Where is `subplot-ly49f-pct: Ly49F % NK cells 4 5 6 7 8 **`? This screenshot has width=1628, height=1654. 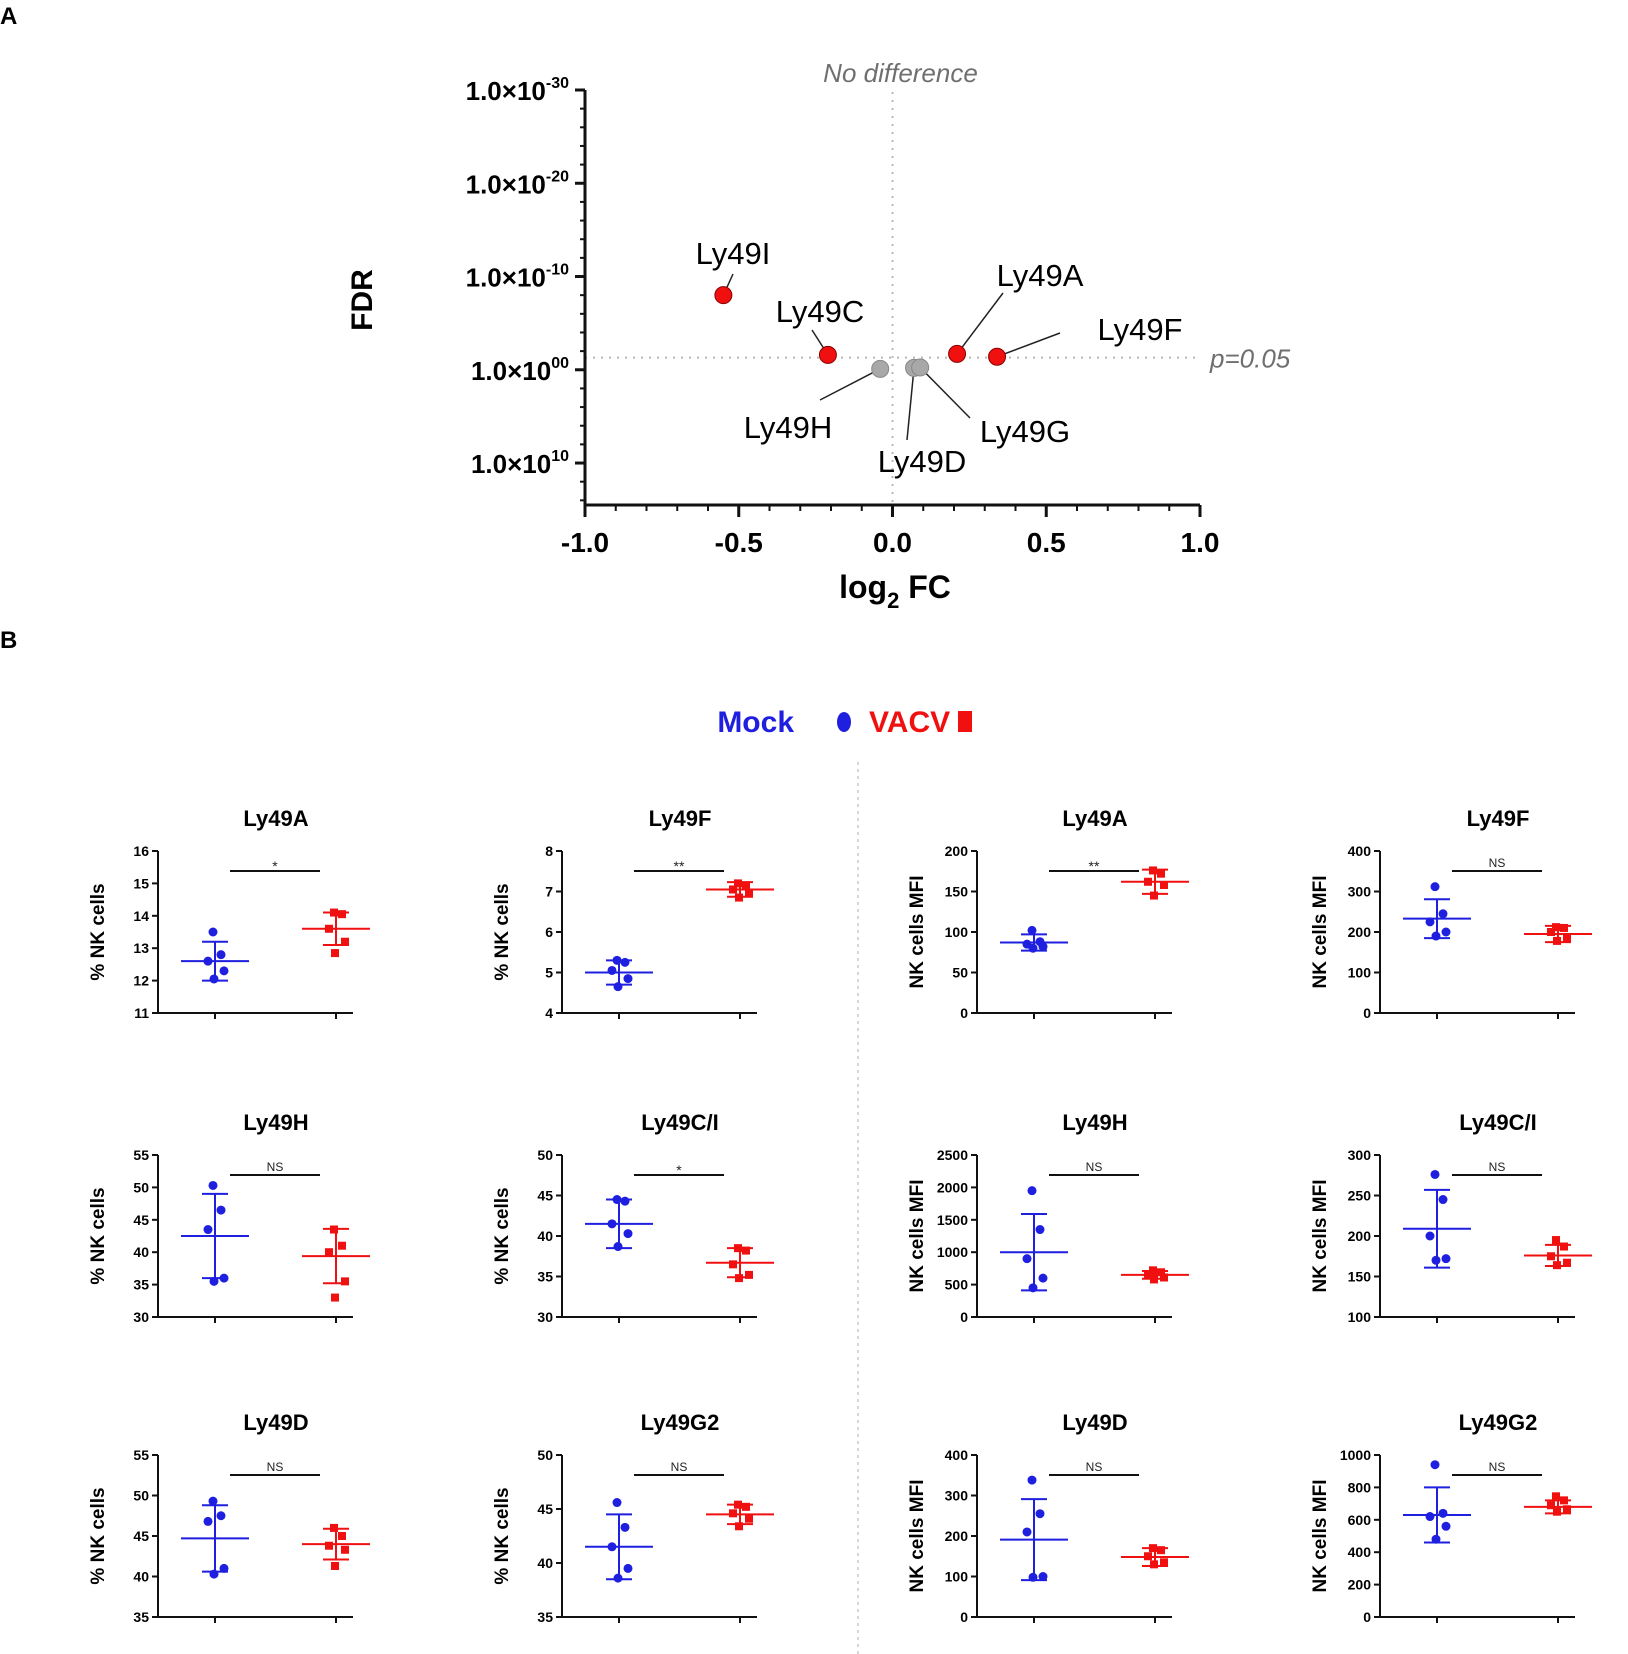 subplot-ly49f-pct: Ly49F % NK cells 4 5 6 7 8 ** is located at coordinates (633, 913).